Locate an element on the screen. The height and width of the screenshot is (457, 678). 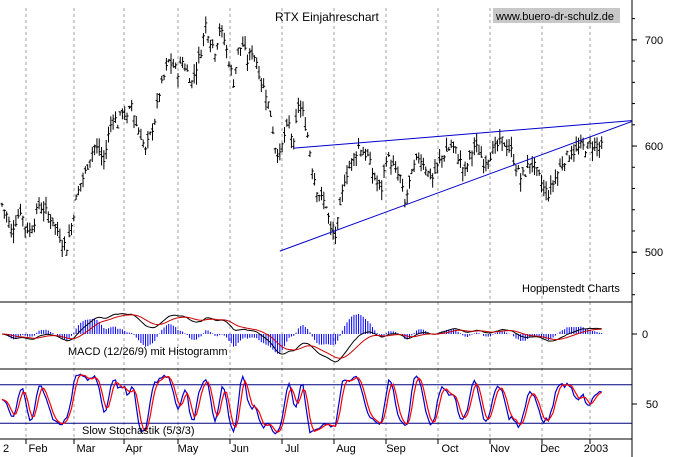
macd-zero-label: 0 is located at coordinates (645, 335).